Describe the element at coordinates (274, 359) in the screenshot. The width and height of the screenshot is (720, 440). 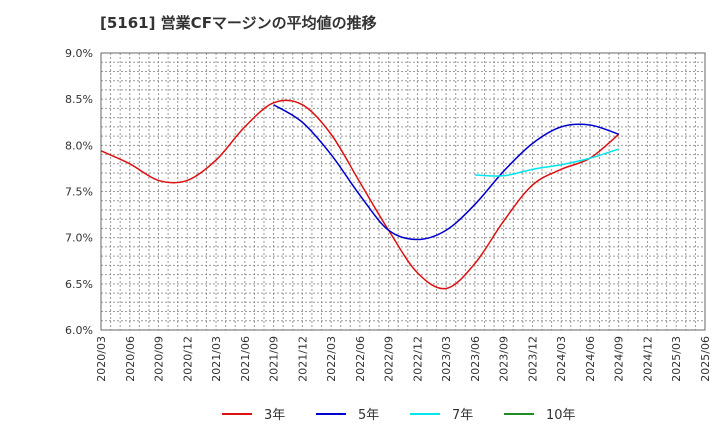
I see `x-tick-label: 2021/09` at that location.